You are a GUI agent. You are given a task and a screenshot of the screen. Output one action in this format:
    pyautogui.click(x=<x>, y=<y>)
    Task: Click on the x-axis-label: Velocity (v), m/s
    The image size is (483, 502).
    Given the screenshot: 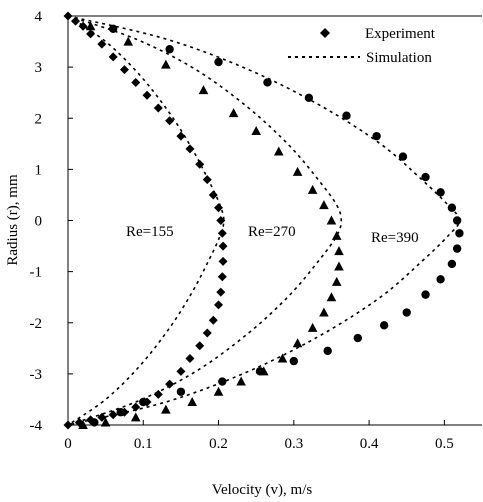 What is the action you would take?
    pyautogui.click(x=262, y=490)
    